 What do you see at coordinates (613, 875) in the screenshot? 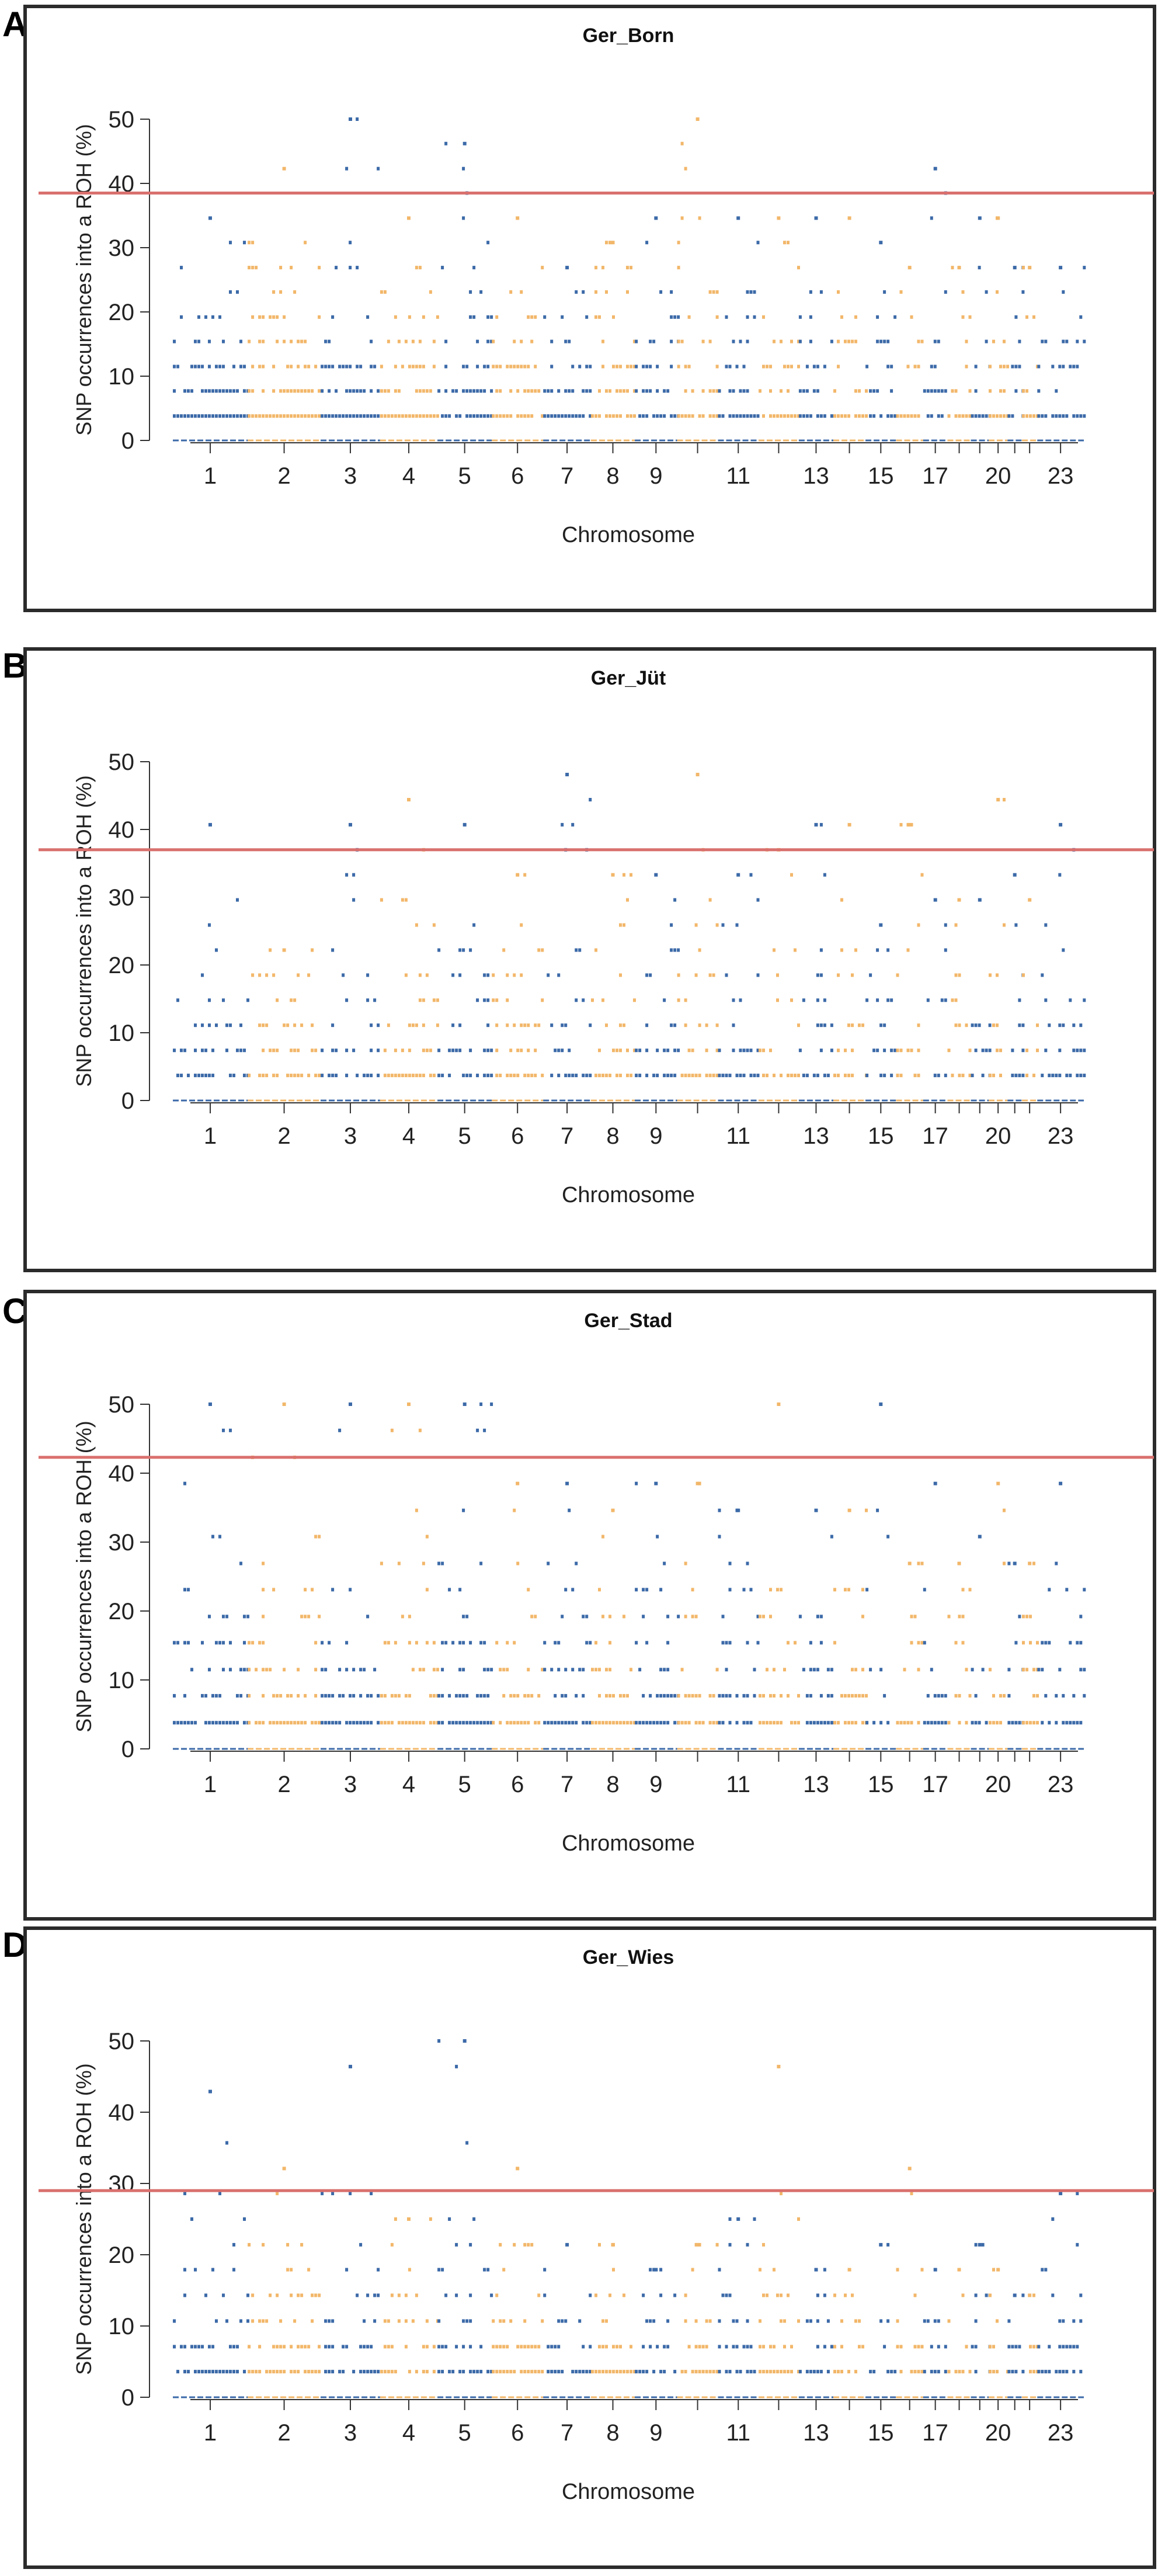
I see `data-point-peak` at bounding box center [613, 875].